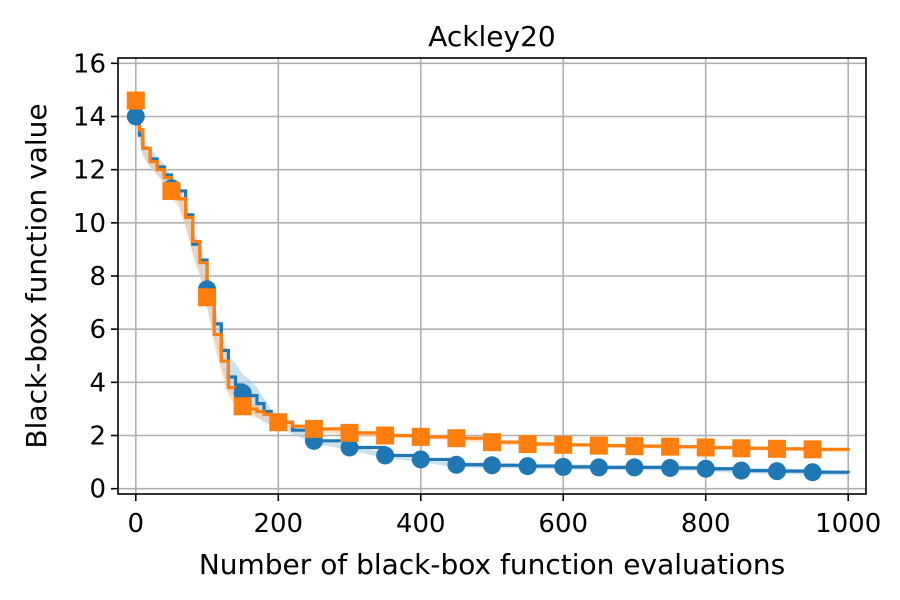  Describe the element at coordinates (89, 117) in the screenshot. I see `y-tick-label: 14` at that location.